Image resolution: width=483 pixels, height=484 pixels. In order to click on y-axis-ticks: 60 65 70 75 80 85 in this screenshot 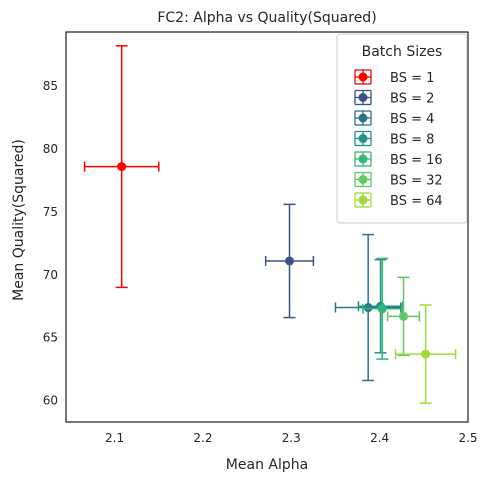, I will do `click(50, 243)`.